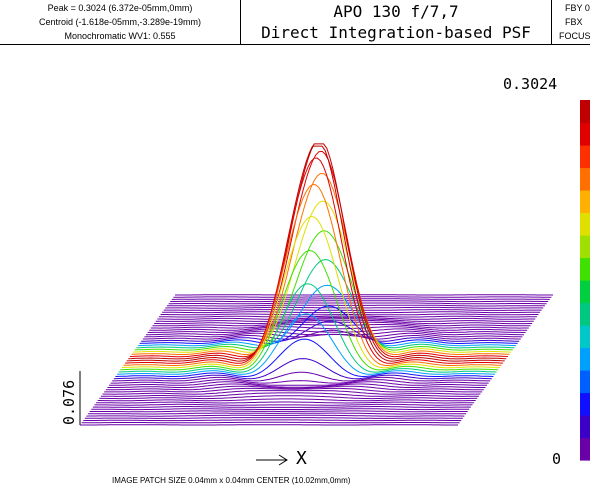 The width and height of the screenshot is (590, 490). What do you see at coordinates (273, 459) in the screenshot?
I see `x-axis-arrow` at bounding box center [273, 459].